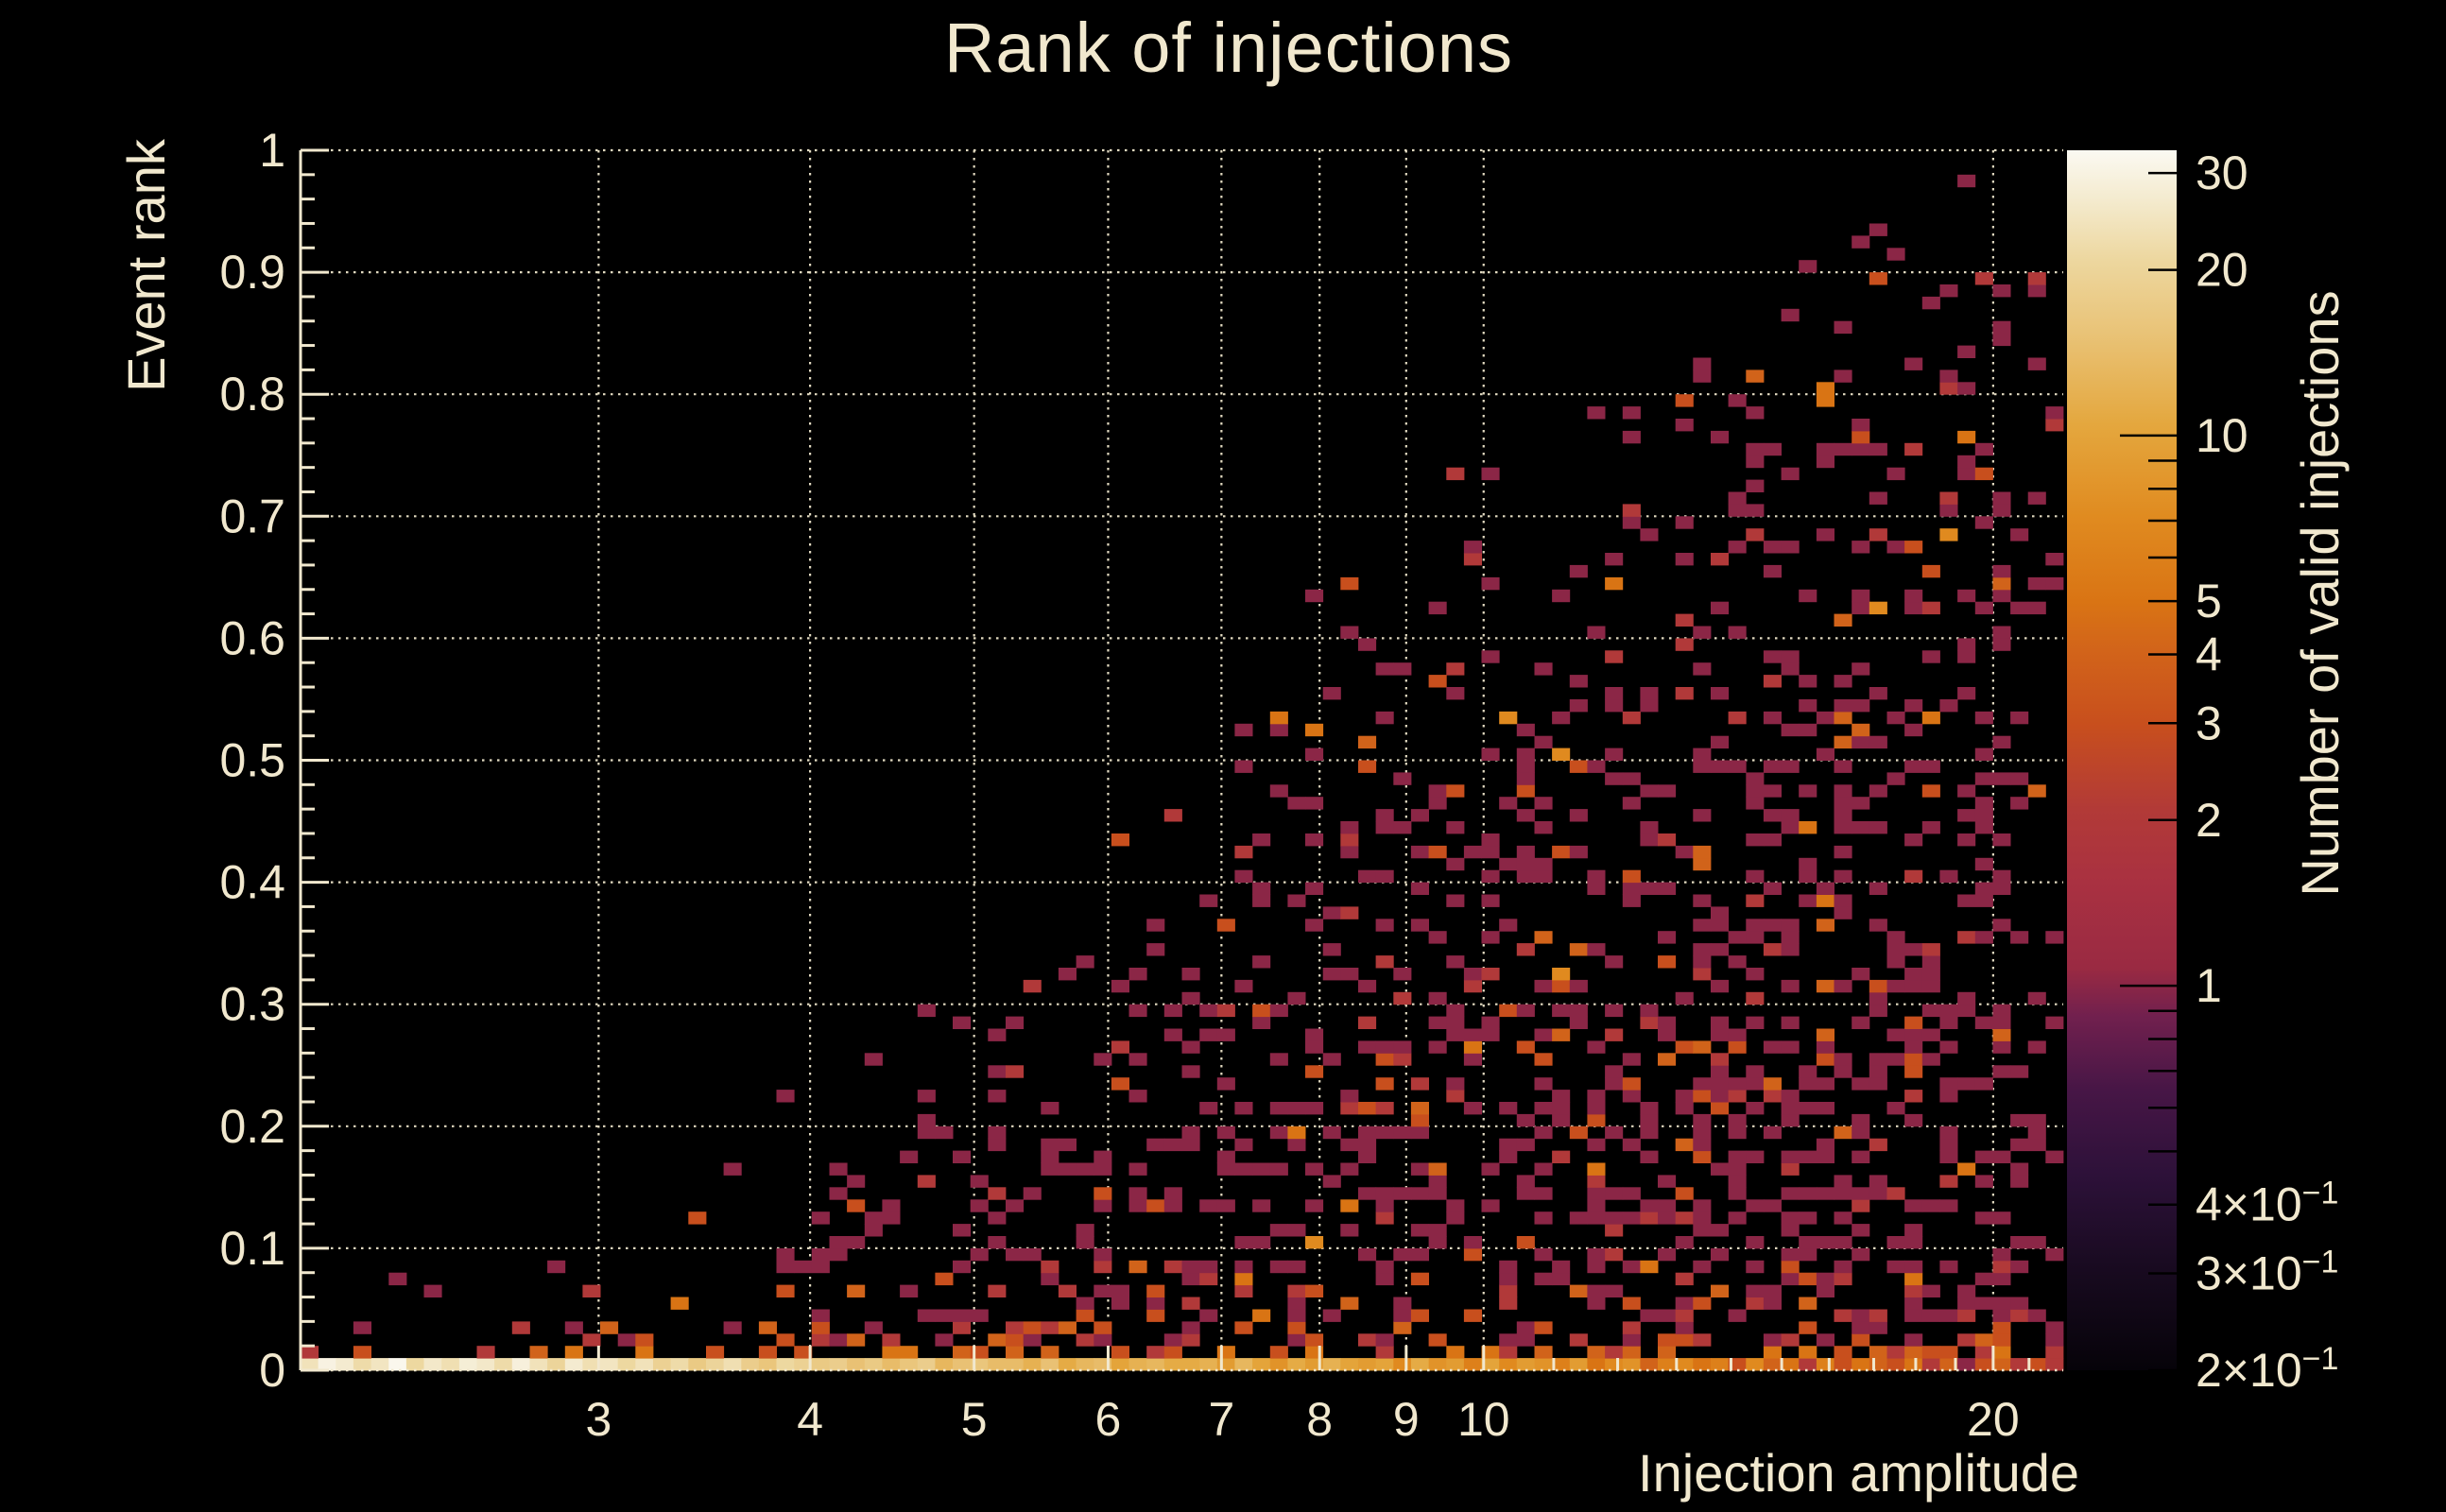 The width and height of the screenshot is (2446, 1512). What do you see at coordinates (252, 394) in the screenshot?
I see `y-tick-label: 0.8` at bounding box center [252, 394].